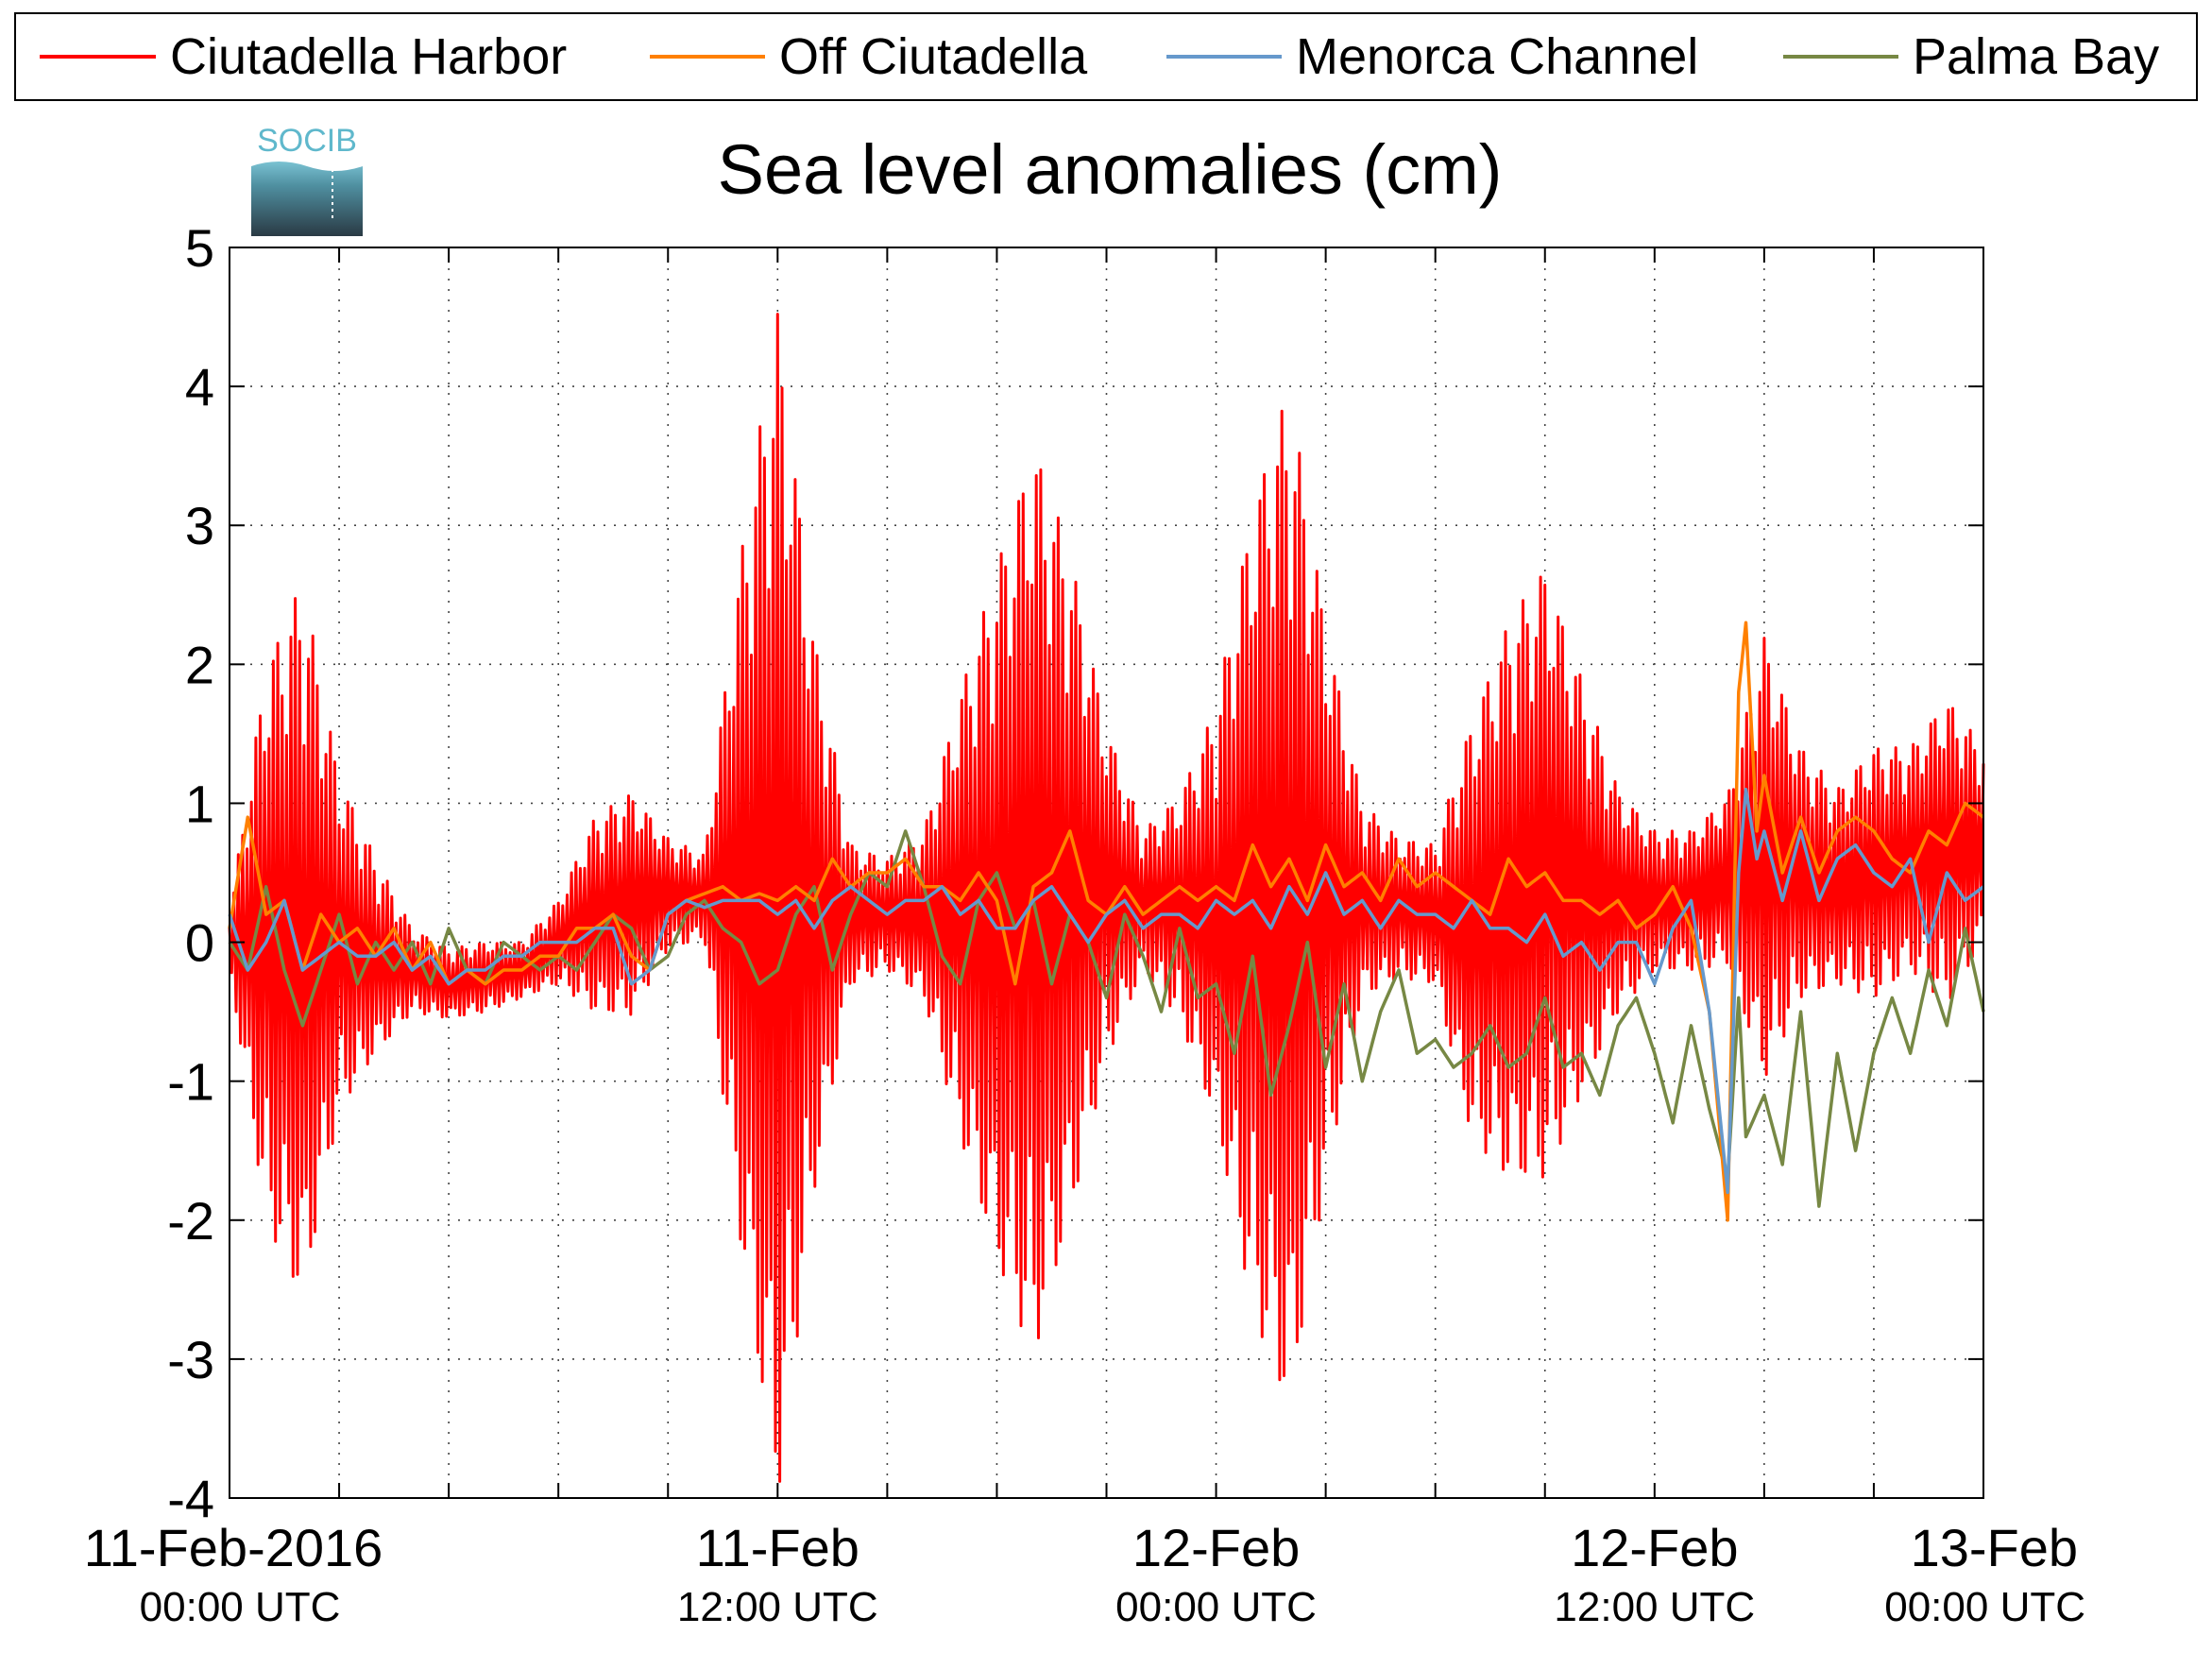  I want to click on y-tick-label: 0, so click(199, 943).